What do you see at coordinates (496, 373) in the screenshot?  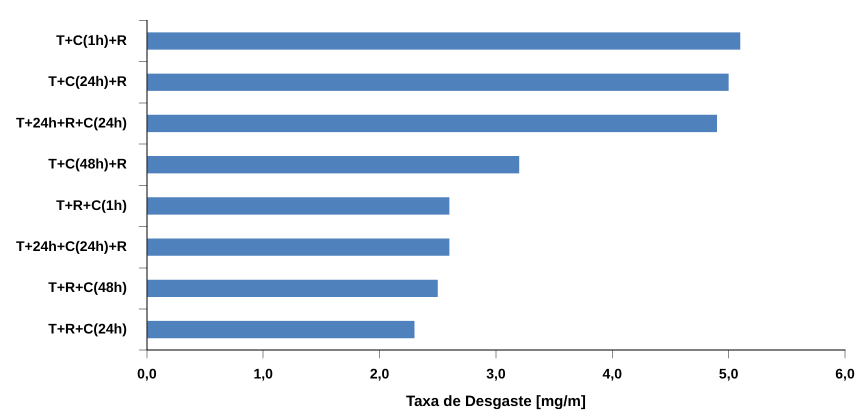 I see `x-tick-label: 3,0` at bounding box center [496, 373].